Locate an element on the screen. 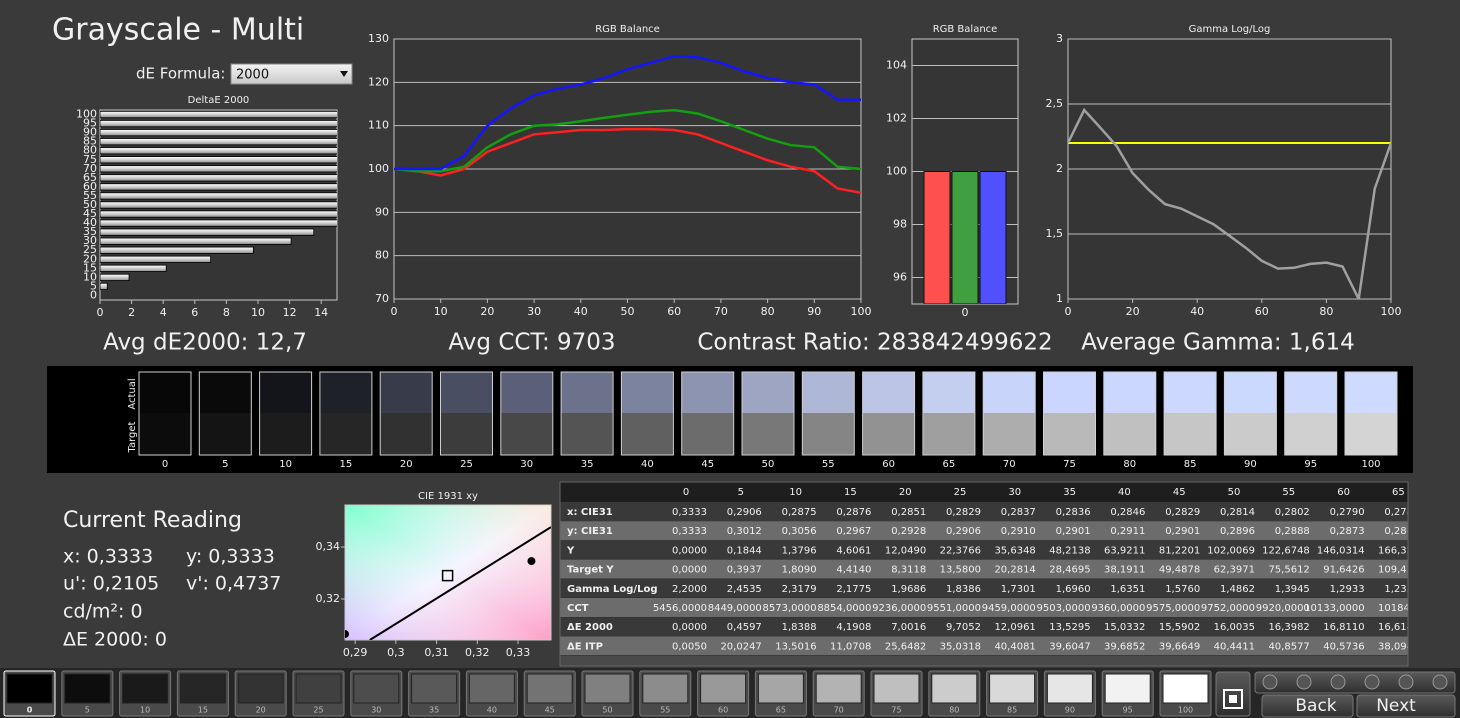 This screenshot has width=1460, height=718. table-cell: 0,2829 is located at coordinates (963, 512).